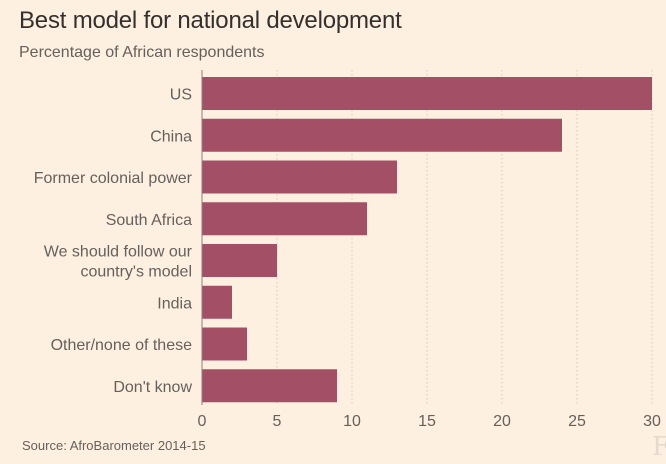 The height and width of the screenshot is (464, 666). Describe the element at coordinates (352, 421) in the screenshot. I see `x-tick-label: 10` at that location.